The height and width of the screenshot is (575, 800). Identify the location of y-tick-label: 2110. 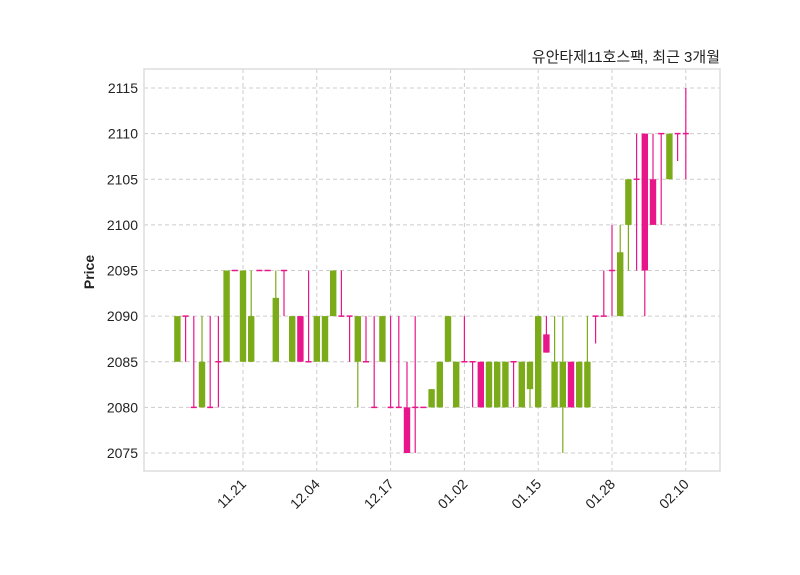
(123, 134).